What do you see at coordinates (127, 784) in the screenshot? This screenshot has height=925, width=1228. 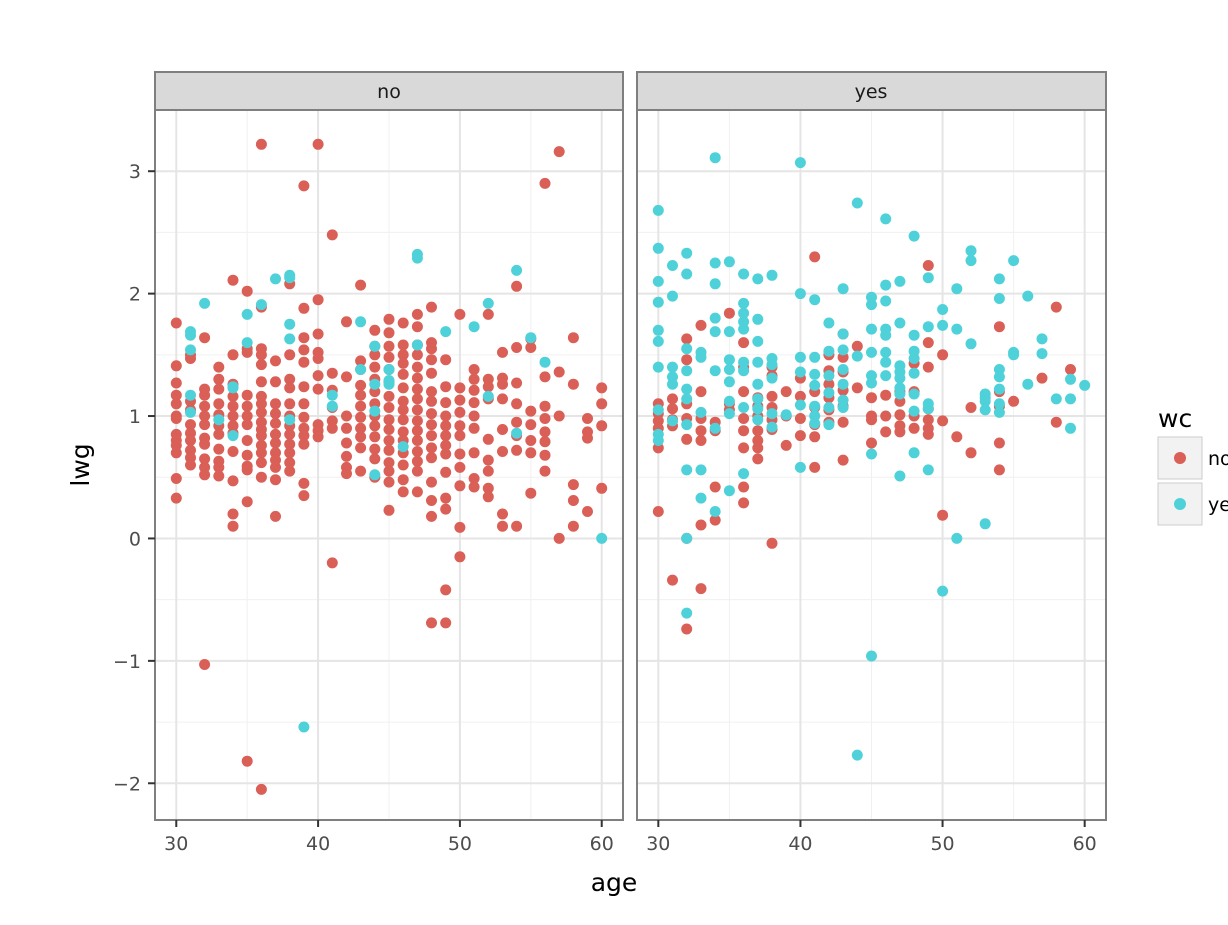 I see `y-tick-label: −2` at bounding box center [127, 784].